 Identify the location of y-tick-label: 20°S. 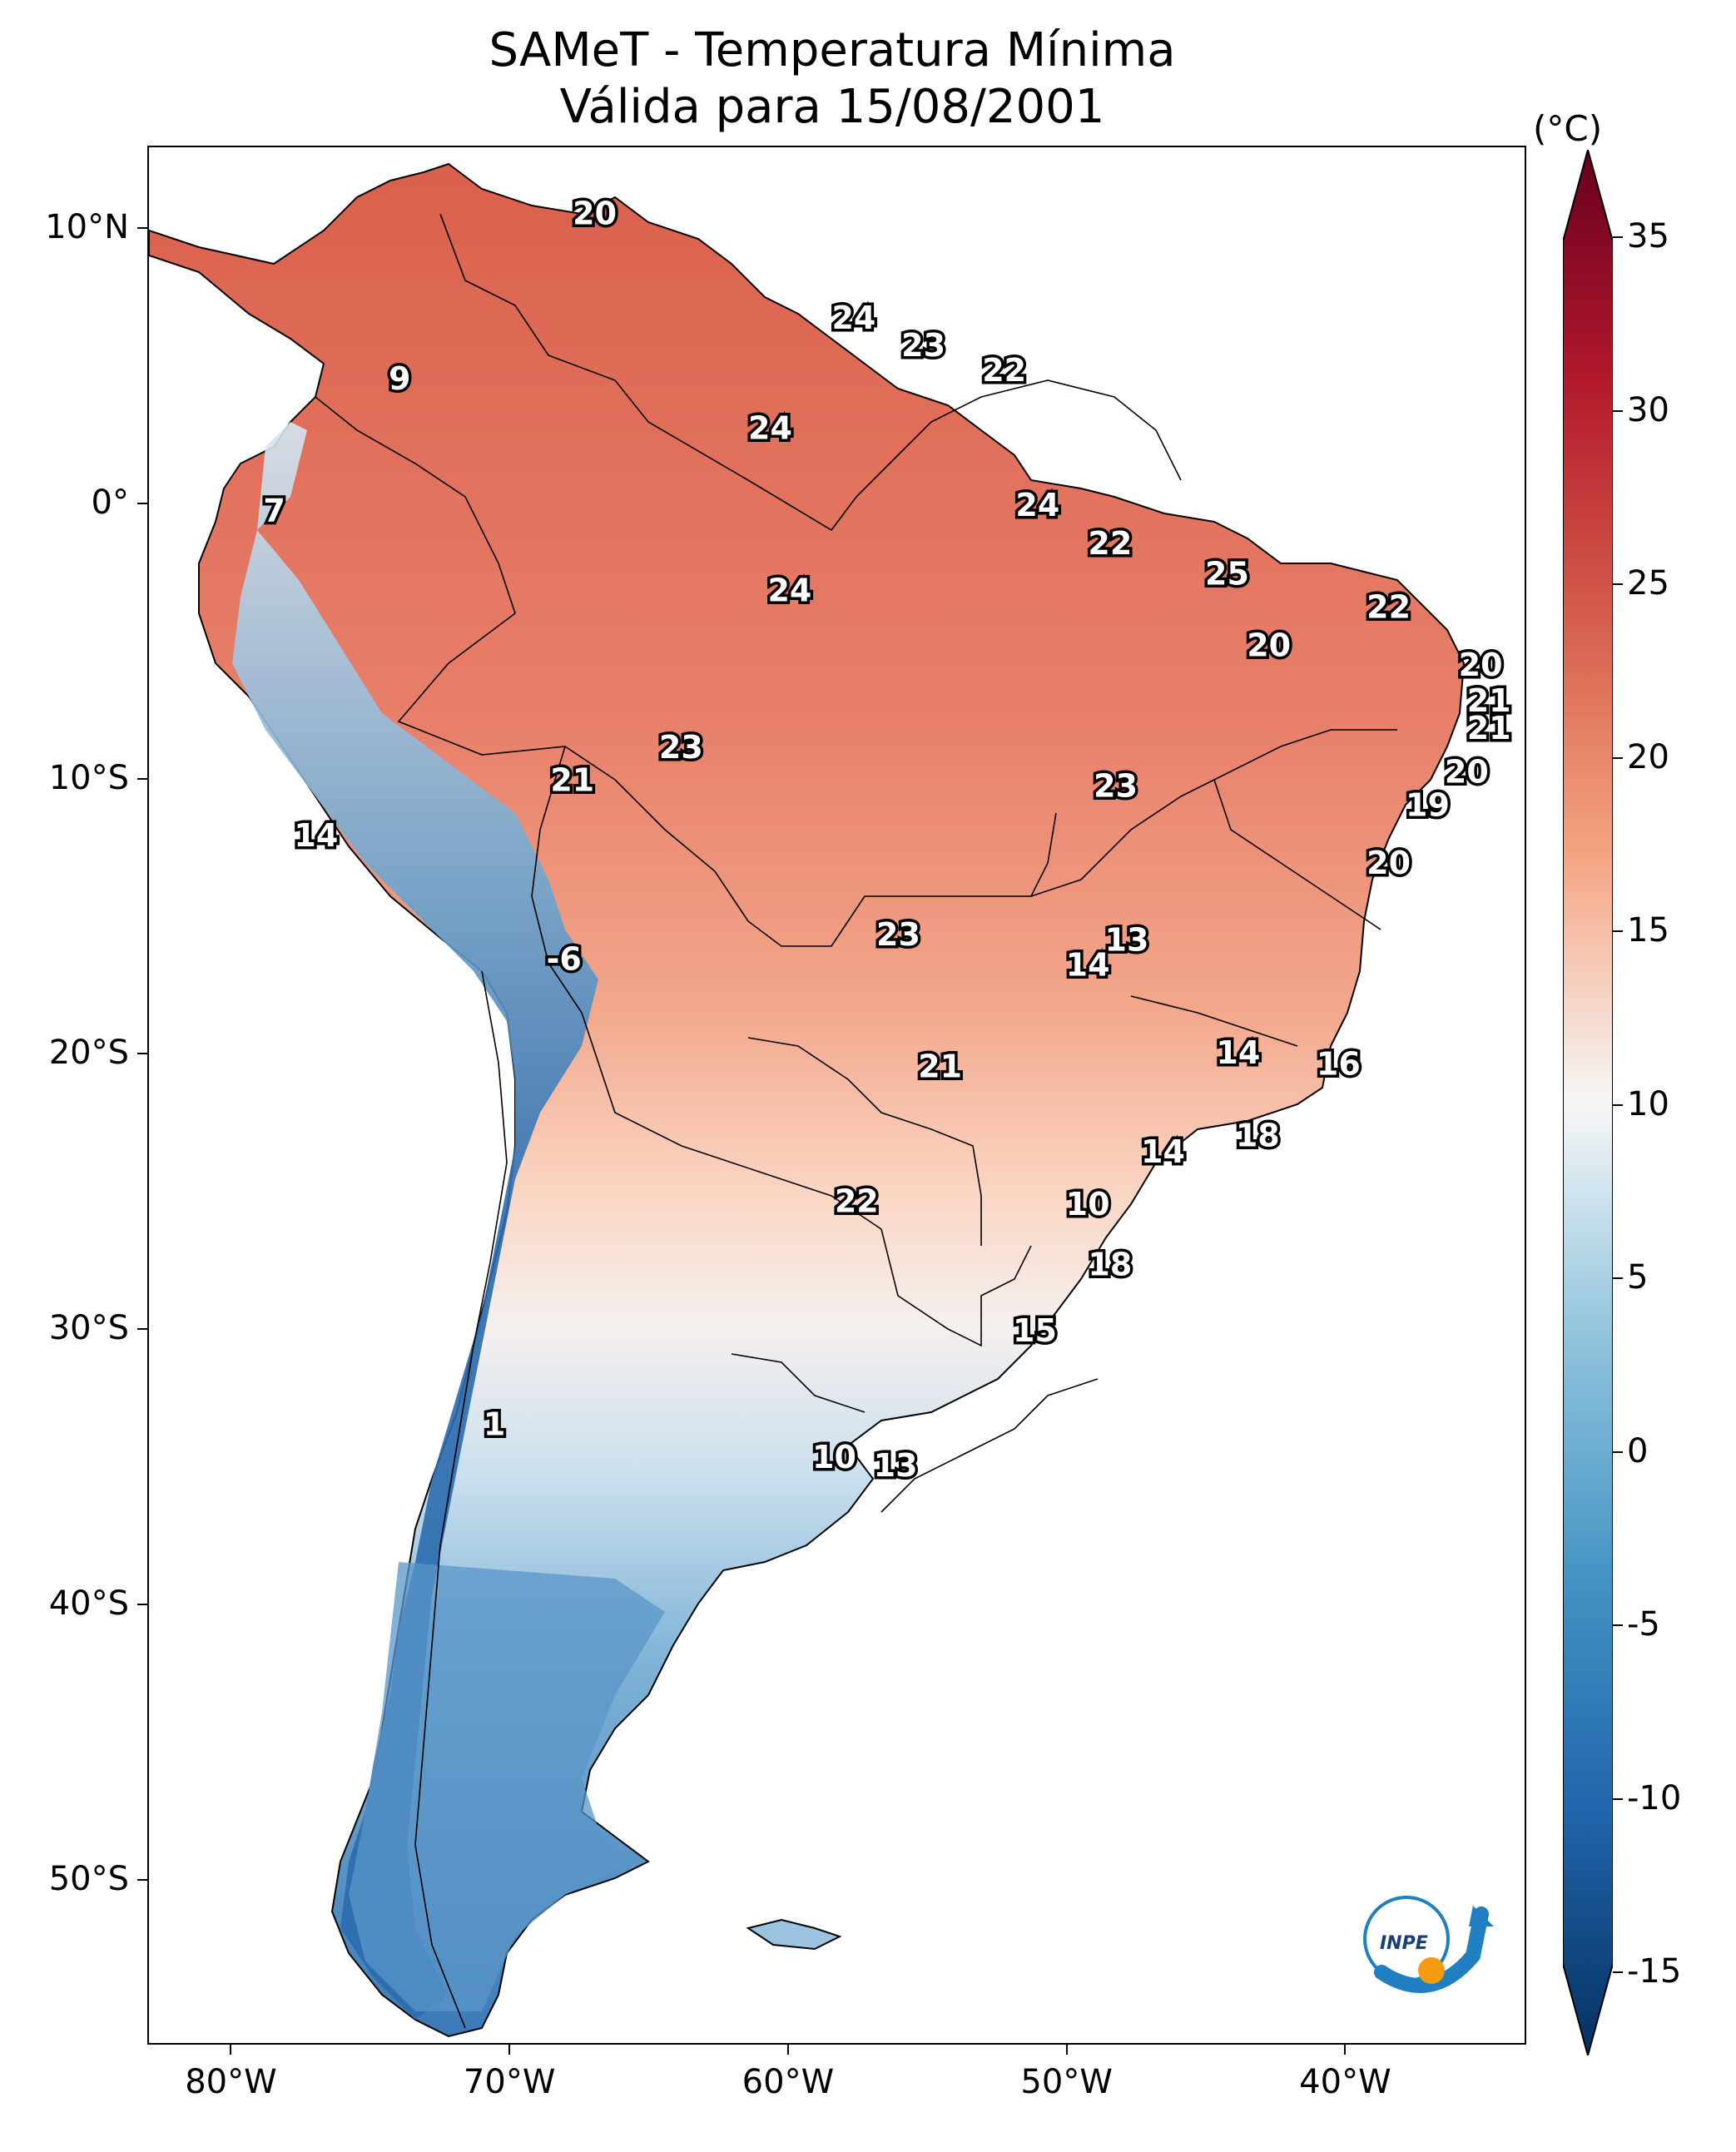
(88, 1053).